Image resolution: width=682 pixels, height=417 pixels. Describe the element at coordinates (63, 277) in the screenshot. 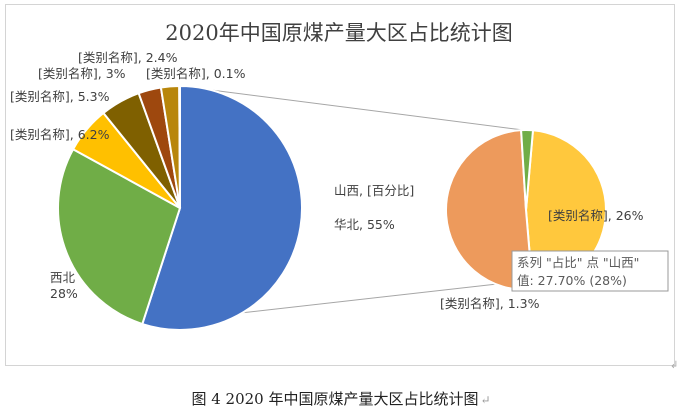

I see `primary-label-1-line-0: 西北` at that location.